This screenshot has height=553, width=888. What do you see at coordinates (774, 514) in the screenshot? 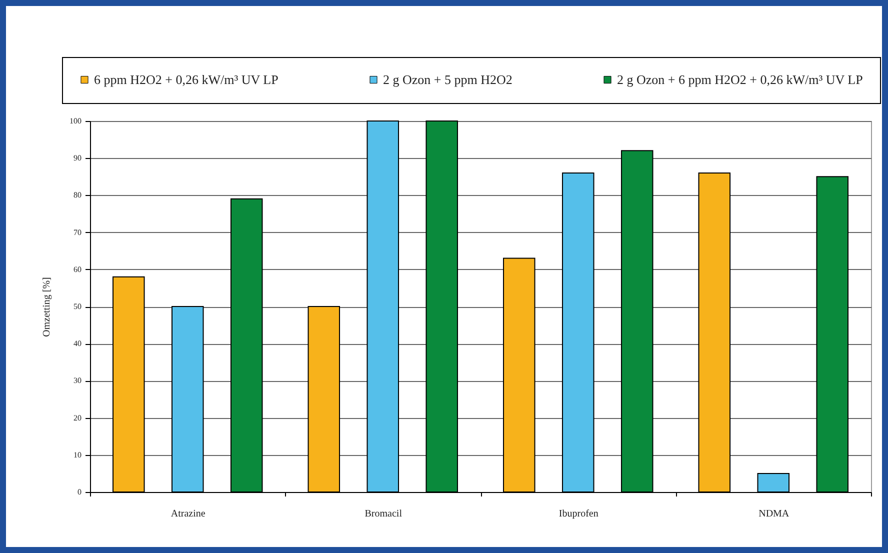
I see `x-tick-label: NDMA` at bounding box center [774, 514].